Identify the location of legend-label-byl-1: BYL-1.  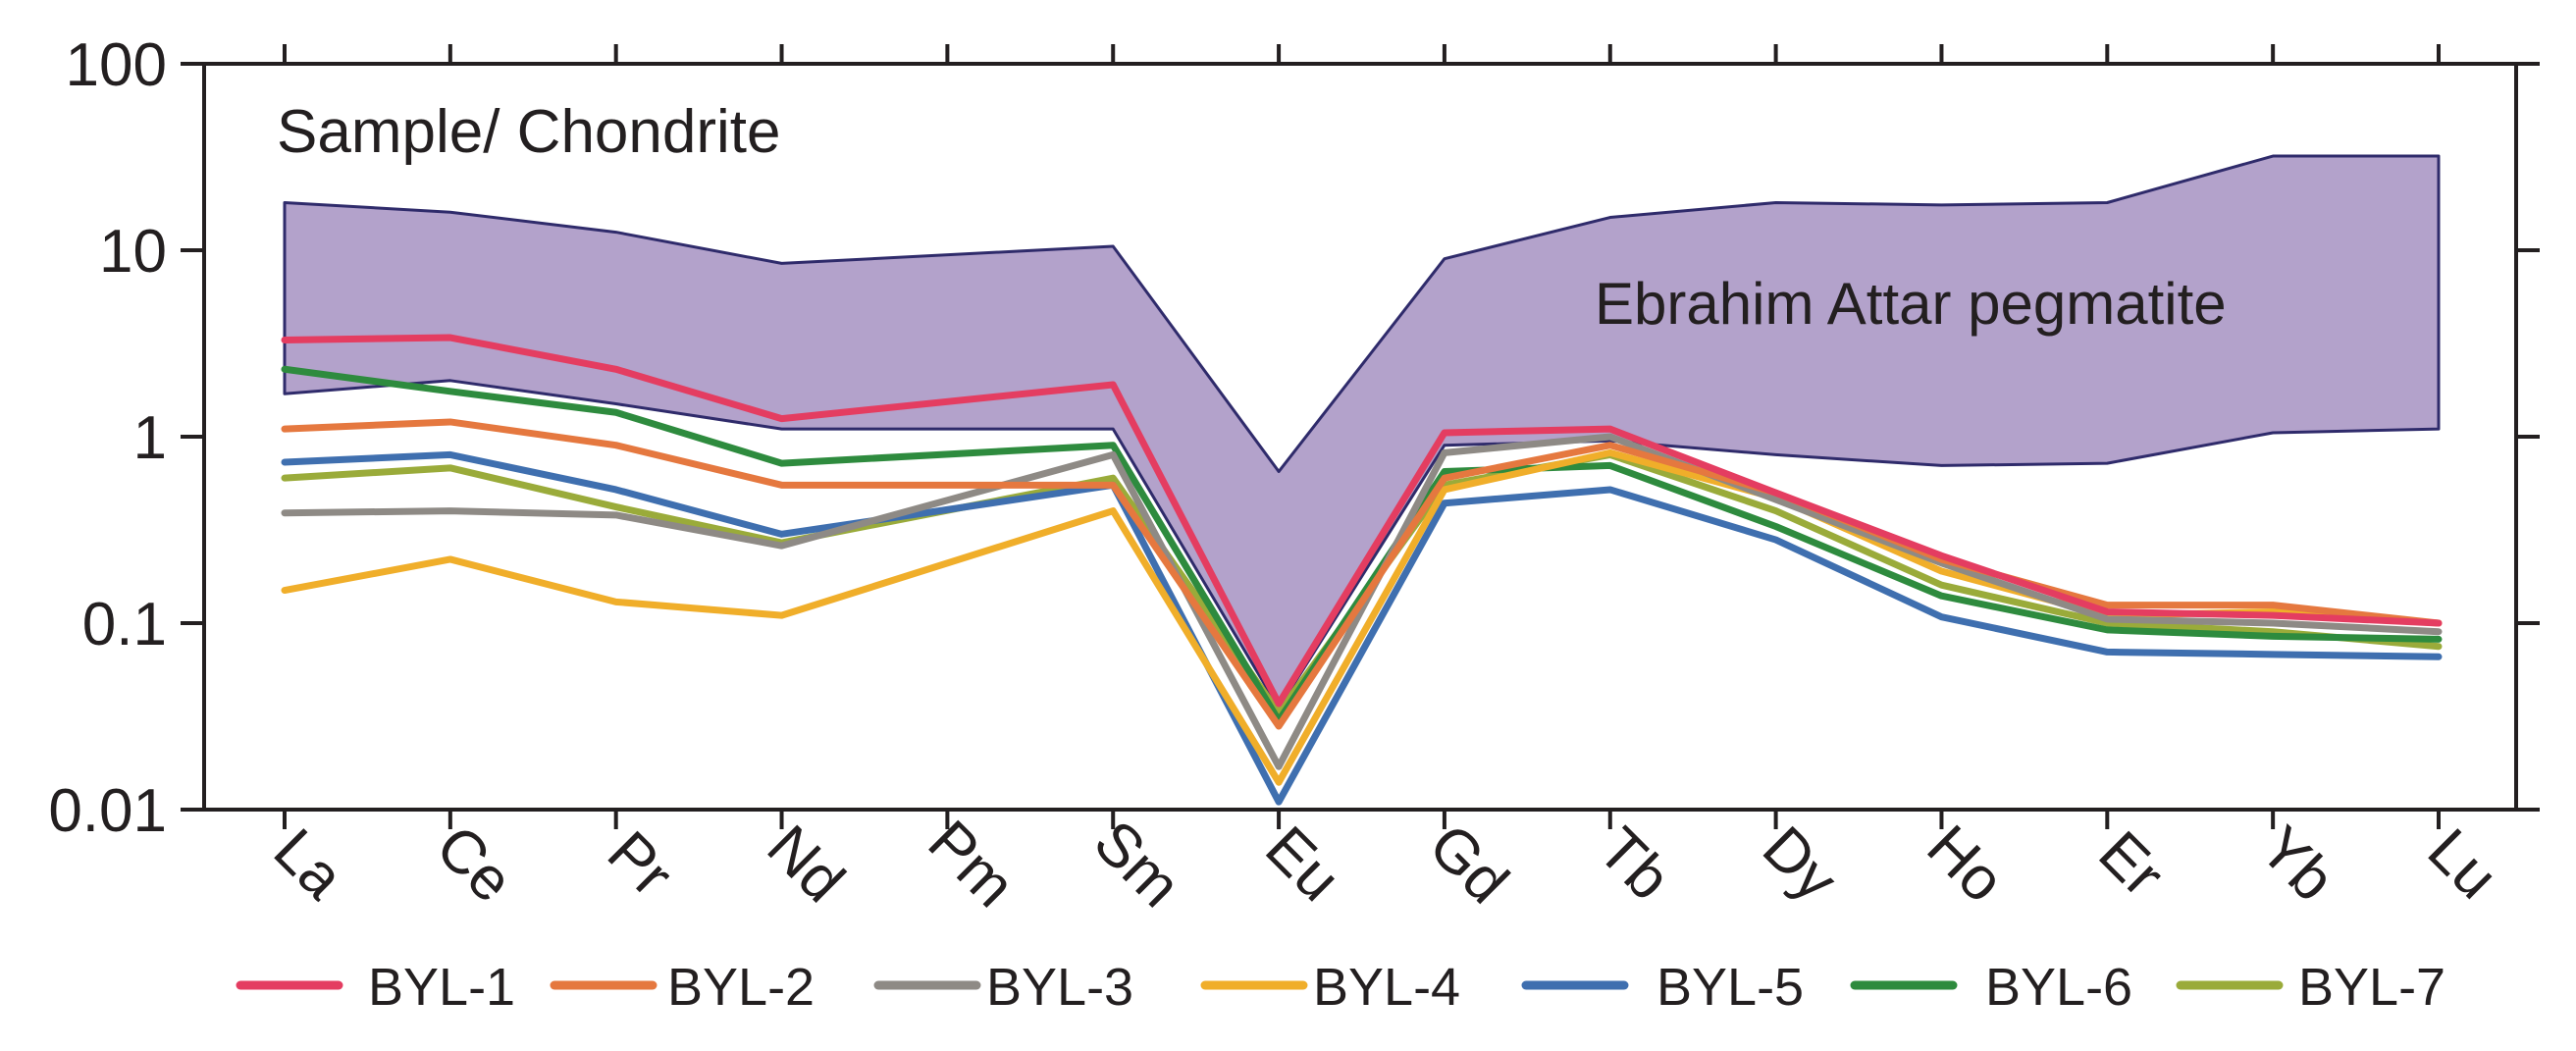
(441, 987).